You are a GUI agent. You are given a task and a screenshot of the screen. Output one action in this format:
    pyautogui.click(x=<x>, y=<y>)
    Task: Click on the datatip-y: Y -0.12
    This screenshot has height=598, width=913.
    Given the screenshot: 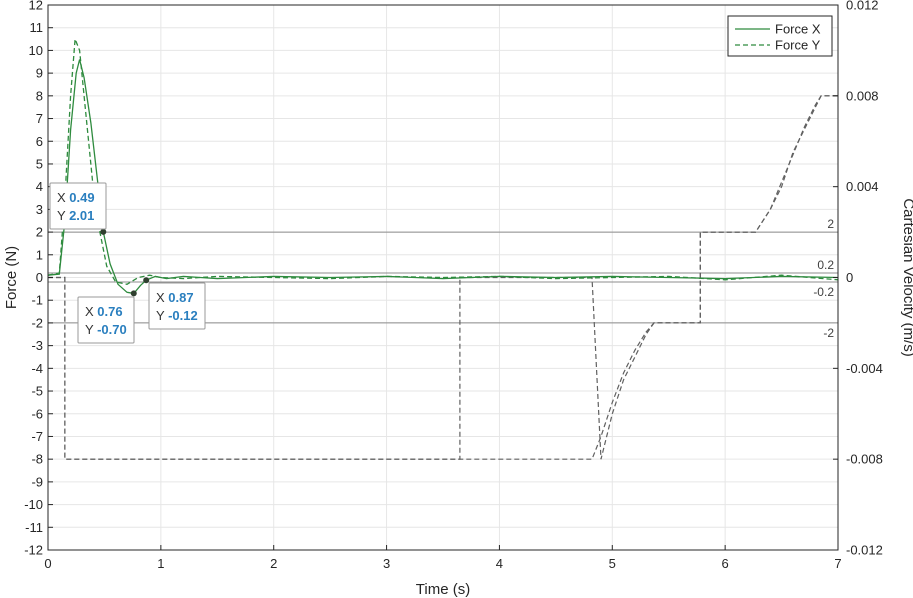 What is the action you would take?
    pyautogui.click(x=177, y=315)
    